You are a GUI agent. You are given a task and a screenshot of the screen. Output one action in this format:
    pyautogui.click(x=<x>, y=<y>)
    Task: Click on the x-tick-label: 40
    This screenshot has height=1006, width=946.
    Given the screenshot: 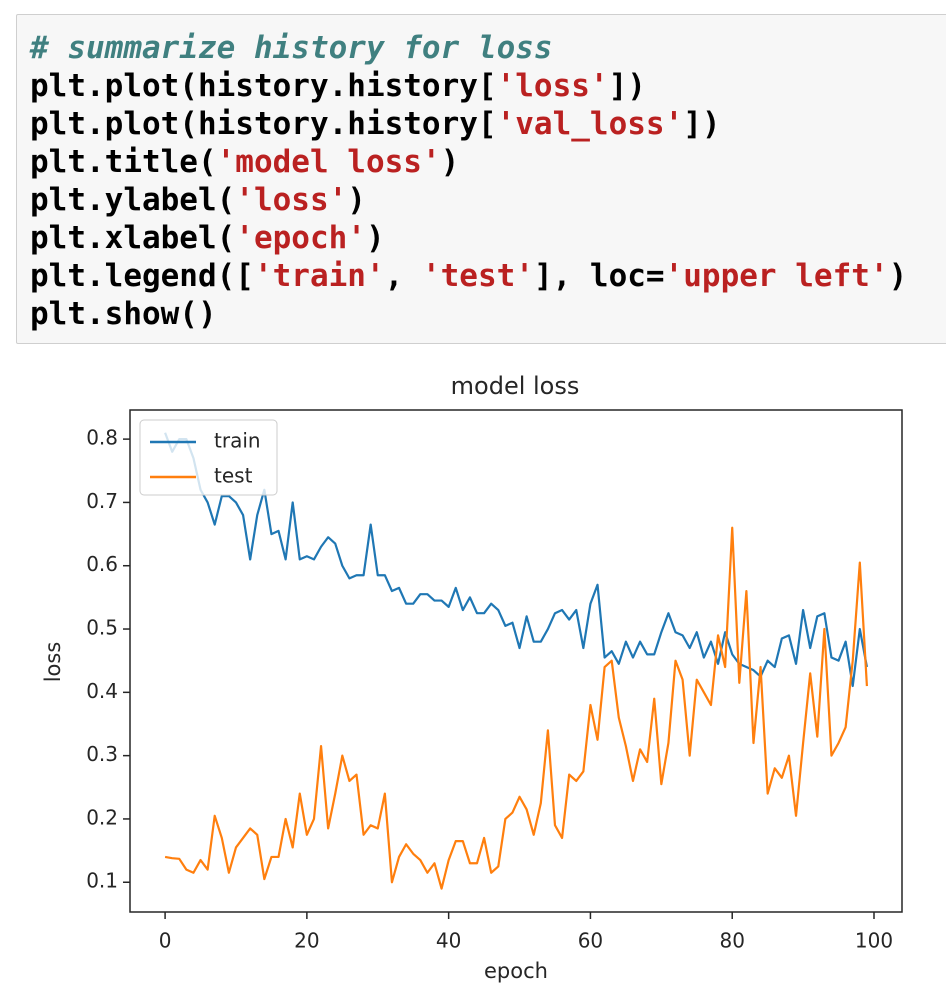 What is the action you would take?
    pyautogui.click(x=448, y=941)
    